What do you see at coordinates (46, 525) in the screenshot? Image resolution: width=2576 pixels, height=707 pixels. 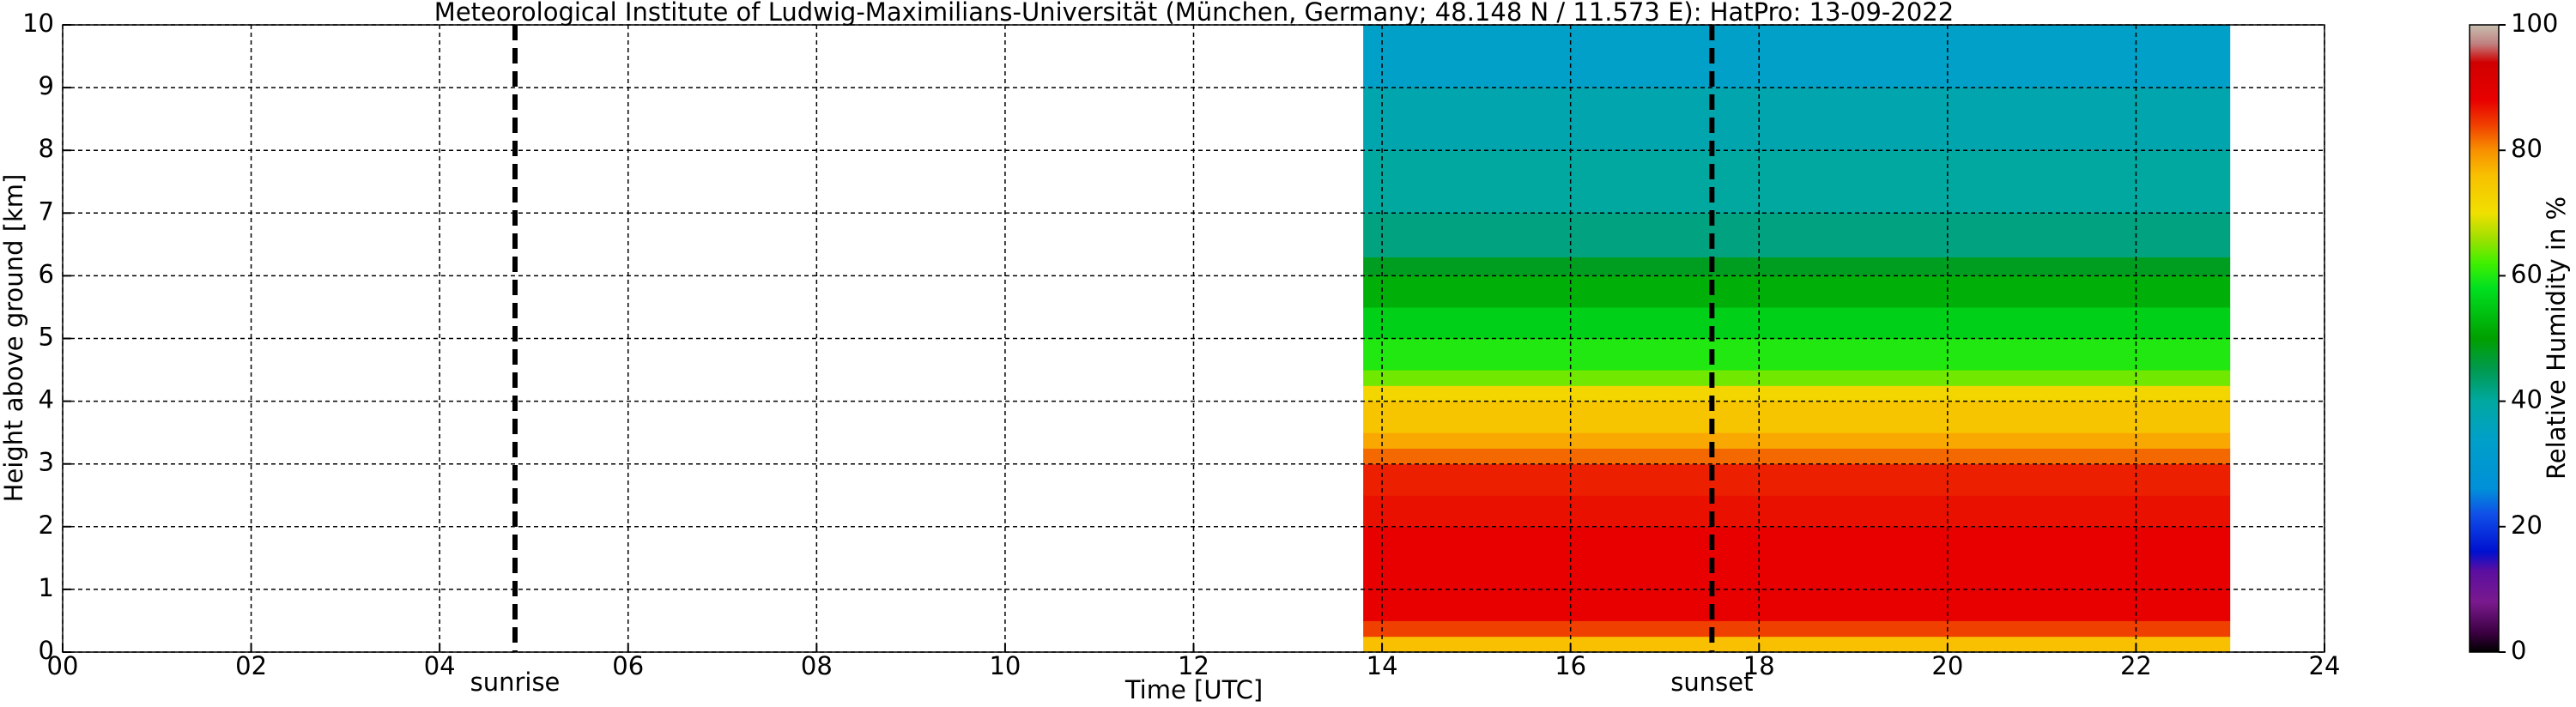 I see `y-tick-label: 2` at bounding box center [46, 525].